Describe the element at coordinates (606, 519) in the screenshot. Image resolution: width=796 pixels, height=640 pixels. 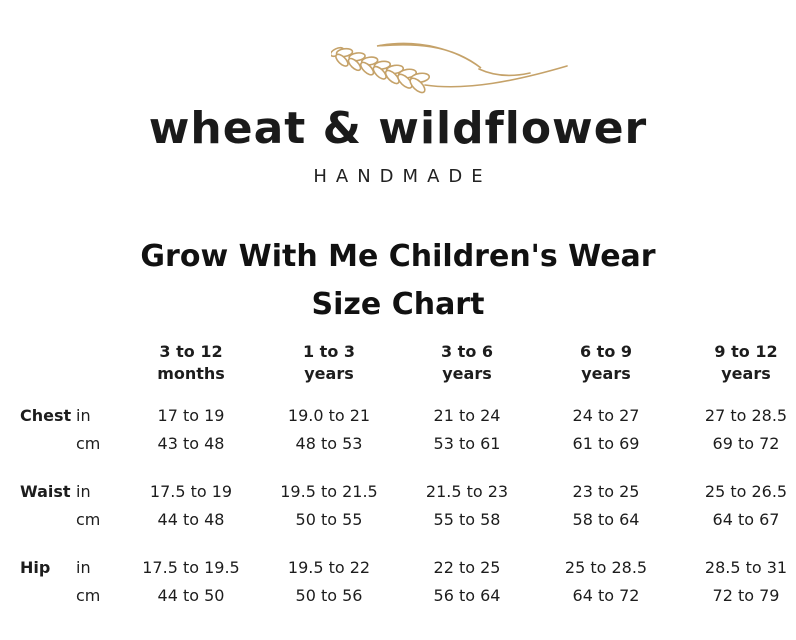
I see `size-value: 58 to 64` at that location.